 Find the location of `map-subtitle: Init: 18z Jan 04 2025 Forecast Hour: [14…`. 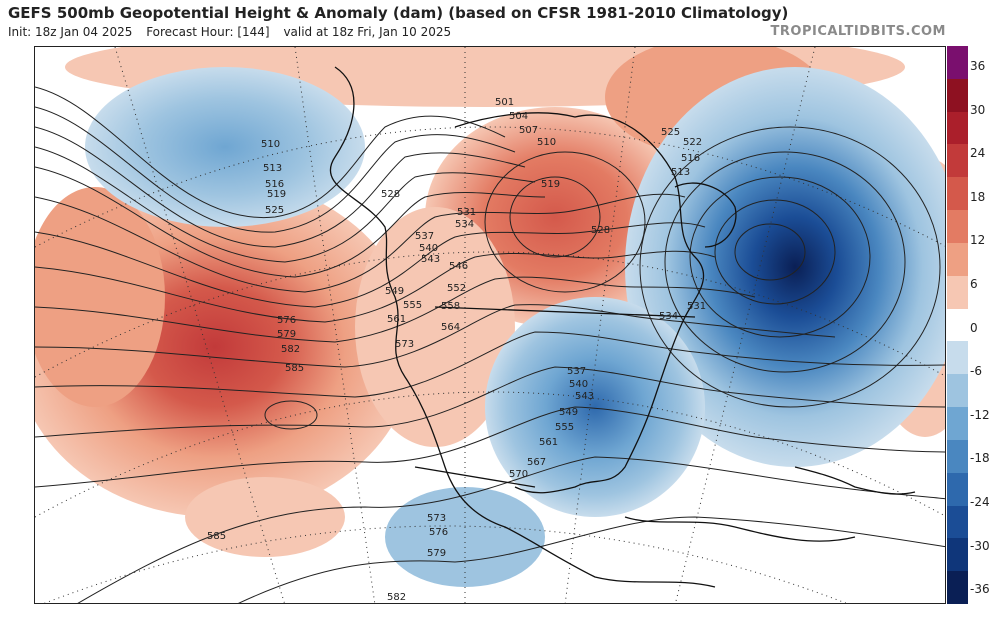

map-subtitle: Init: 18z Jan 04 2025 Forecast Hour: [14… is located at coordinates (234, 32).